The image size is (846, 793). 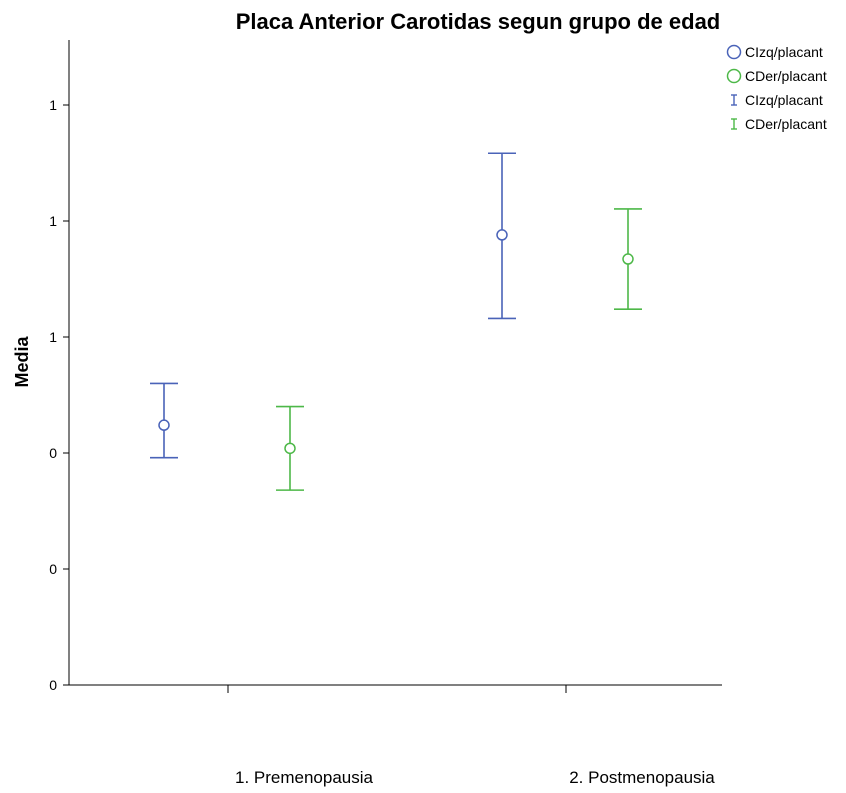 I want to click on x-category-label: 1. Premenopausia, so click(x=304, y=777).